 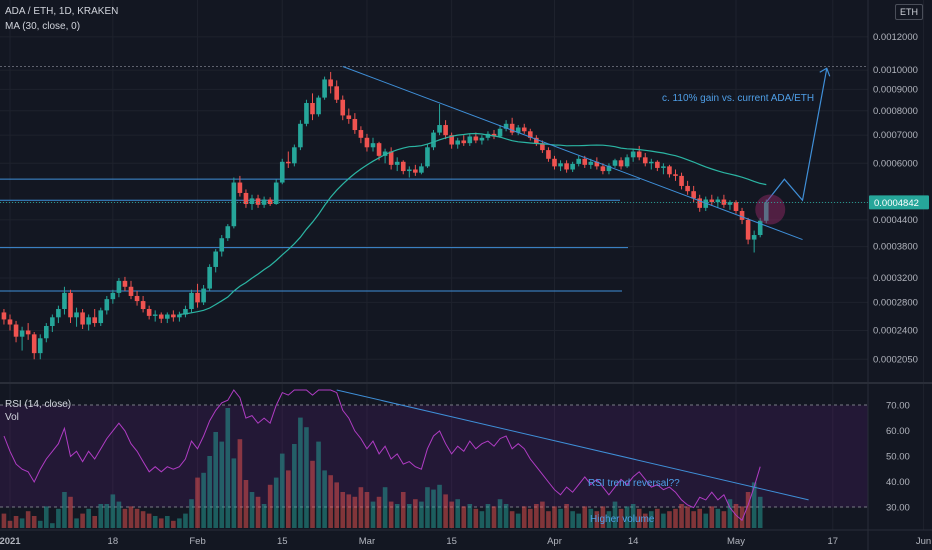 I want to click on current-price-tag-bg, so click(x=899, y=202).